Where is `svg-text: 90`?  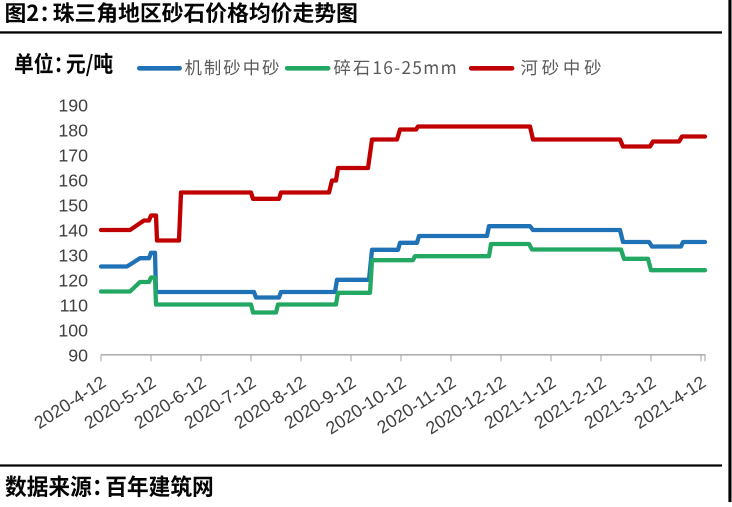
svg-text: 90 is located at coordinates (78, 355).